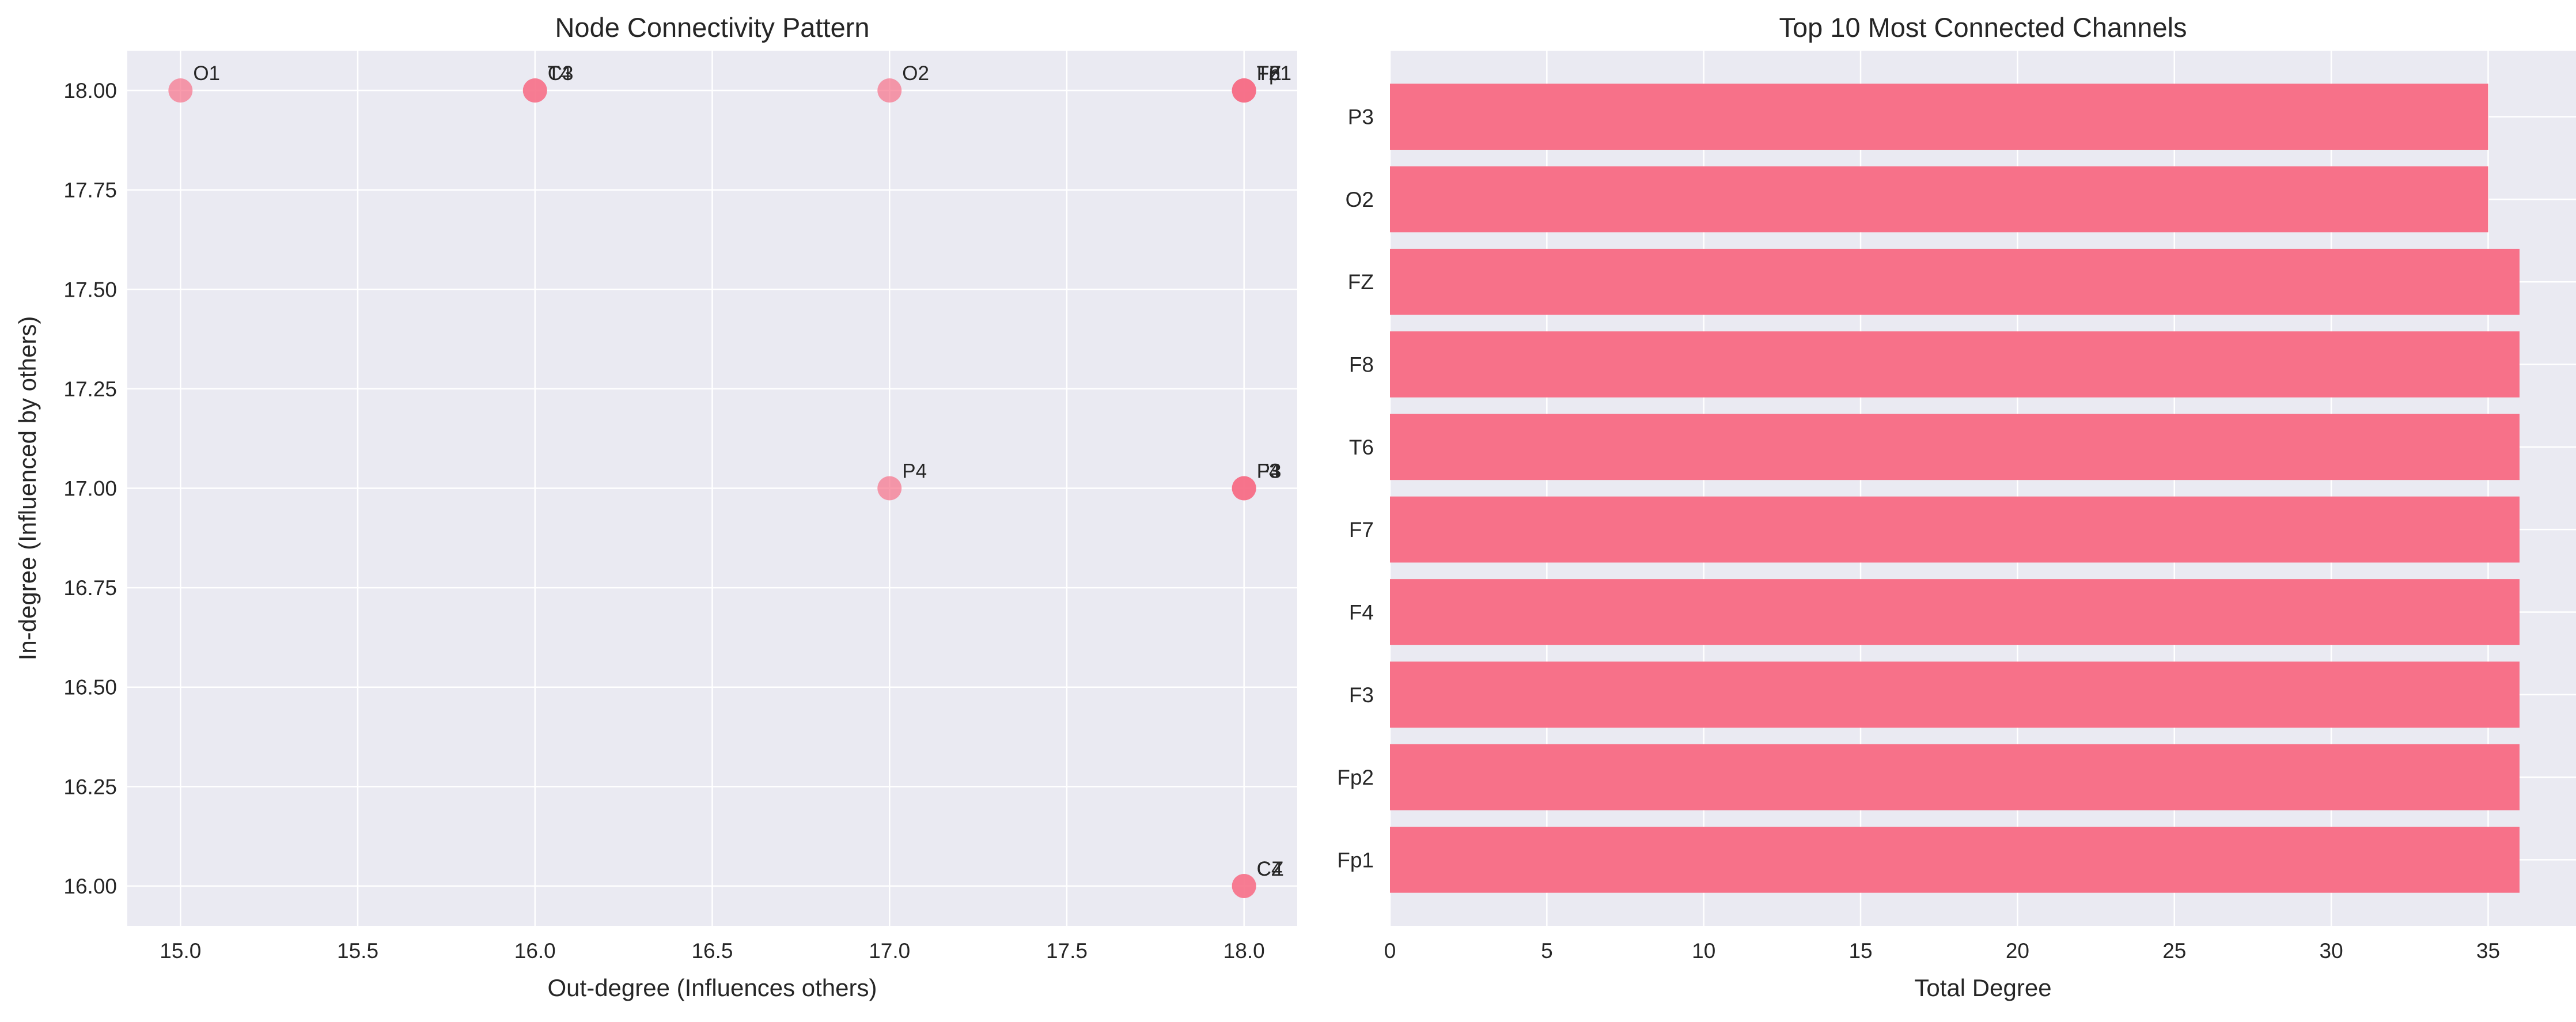 The height and width of the screenshot is (1022, 2576). I want to click on scatter-x-tick-label: 15.5, so click(357, 951).